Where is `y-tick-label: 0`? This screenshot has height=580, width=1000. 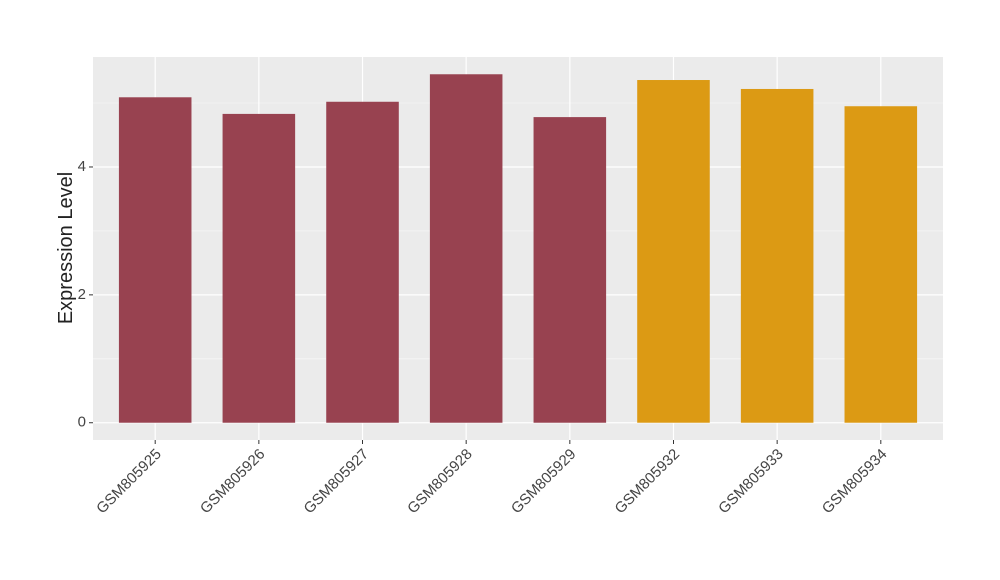 y-tick-label: 0 is located at coordinates (82, 422).